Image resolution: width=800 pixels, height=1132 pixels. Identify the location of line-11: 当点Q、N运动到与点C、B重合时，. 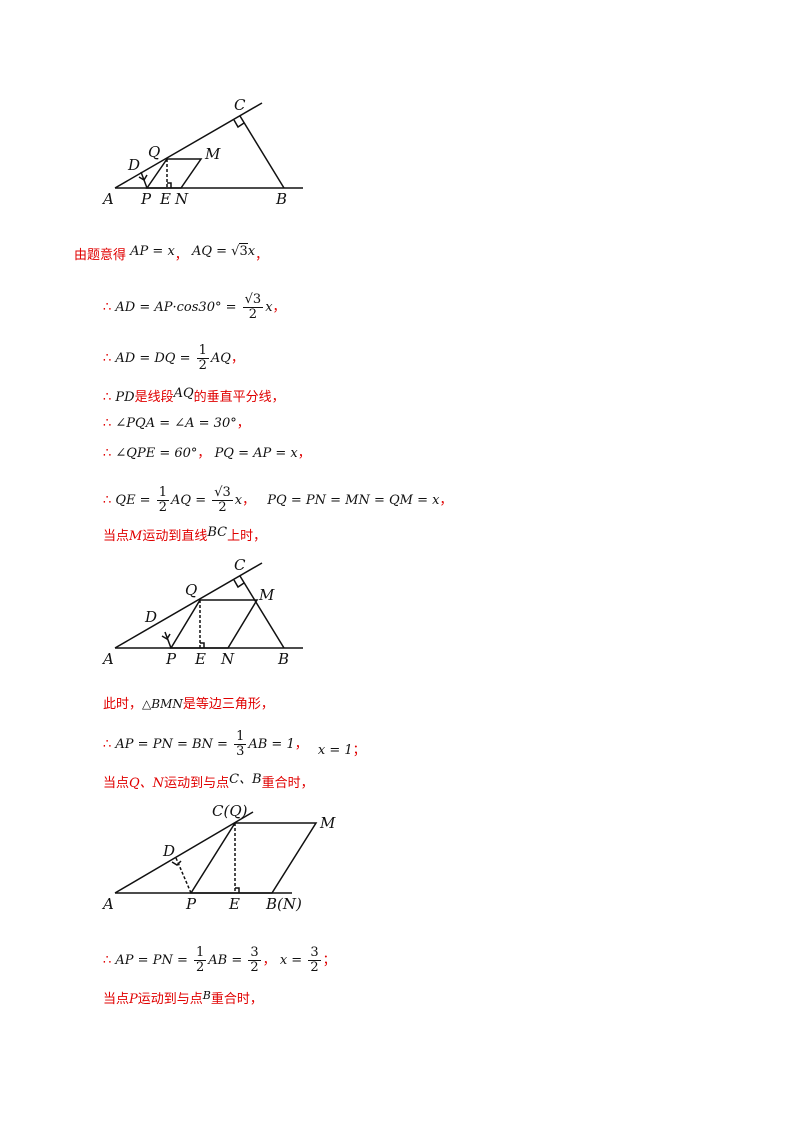
(208, 781).